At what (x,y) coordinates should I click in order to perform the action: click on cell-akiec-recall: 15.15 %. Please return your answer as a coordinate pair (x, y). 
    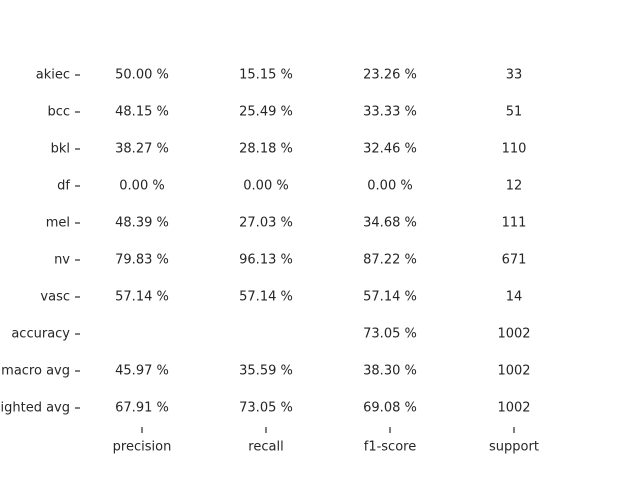
    Looking at the image, I should click on (266, 75).